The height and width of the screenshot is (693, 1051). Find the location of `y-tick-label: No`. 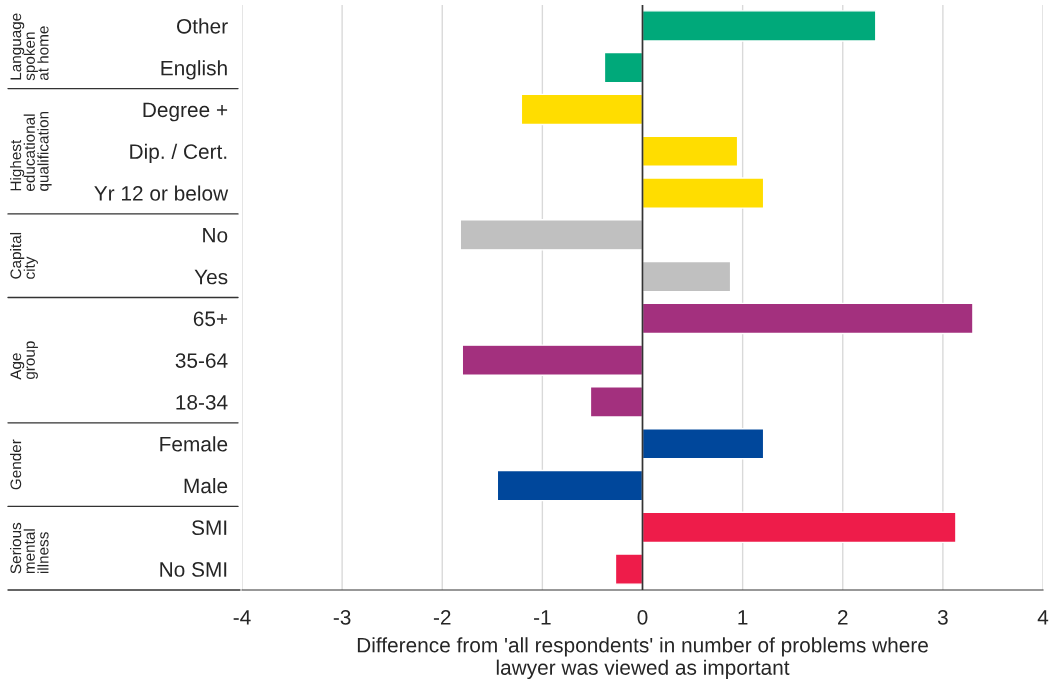

y-tick-label: No is located at coordinates (215, 235).